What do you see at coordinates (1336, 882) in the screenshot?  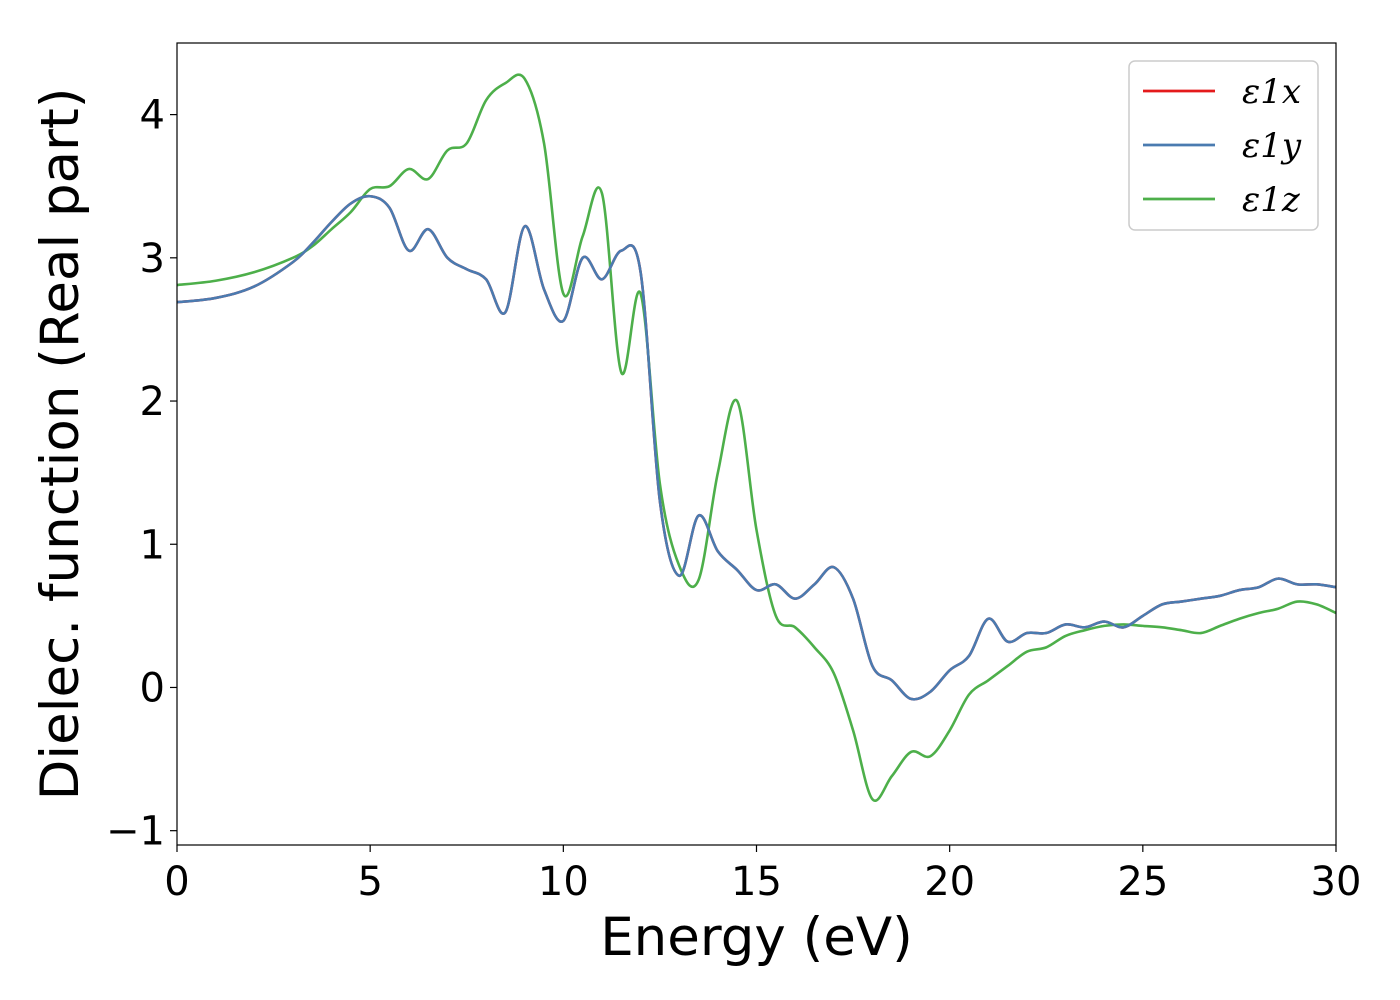 I see `x-tick-label: 30` at bounding box center [1336, 882].